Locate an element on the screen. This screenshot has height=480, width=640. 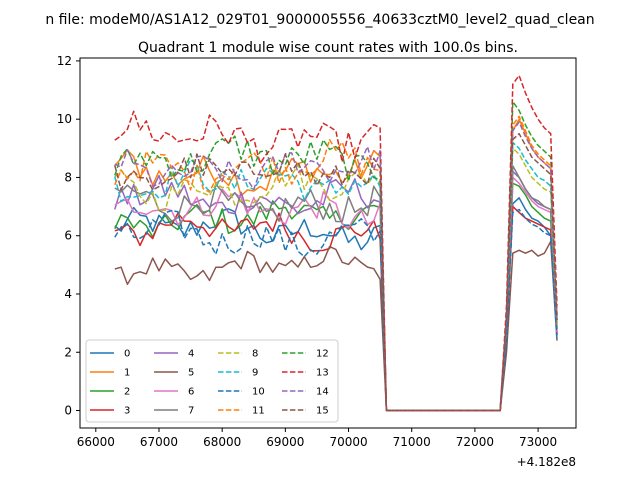
legend-label-6: 6 is located at coordinates (191, 392).